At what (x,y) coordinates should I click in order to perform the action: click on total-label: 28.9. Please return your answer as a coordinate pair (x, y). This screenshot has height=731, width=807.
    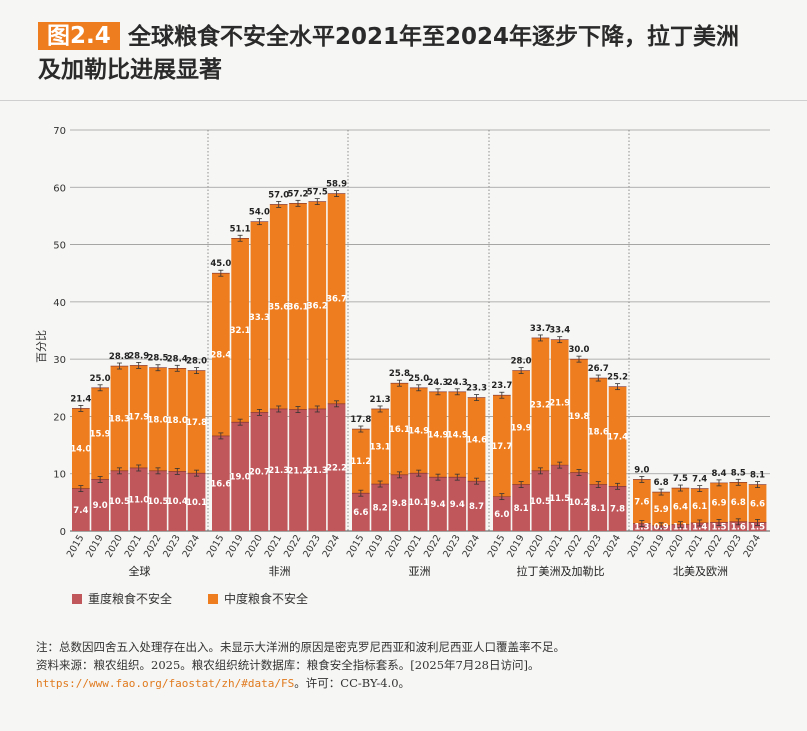
    Looking at the image, I should click on (138, 356).